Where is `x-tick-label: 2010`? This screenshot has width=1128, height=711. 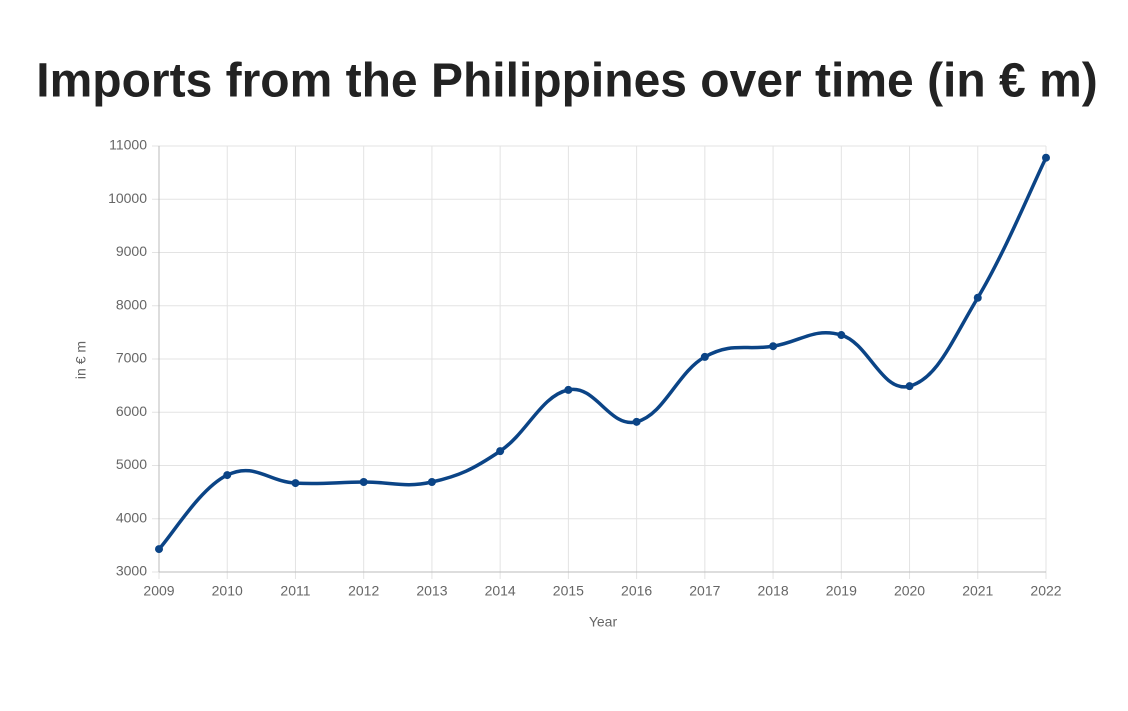
x-tick-label: 2010 is located at coordinates (227, 591).